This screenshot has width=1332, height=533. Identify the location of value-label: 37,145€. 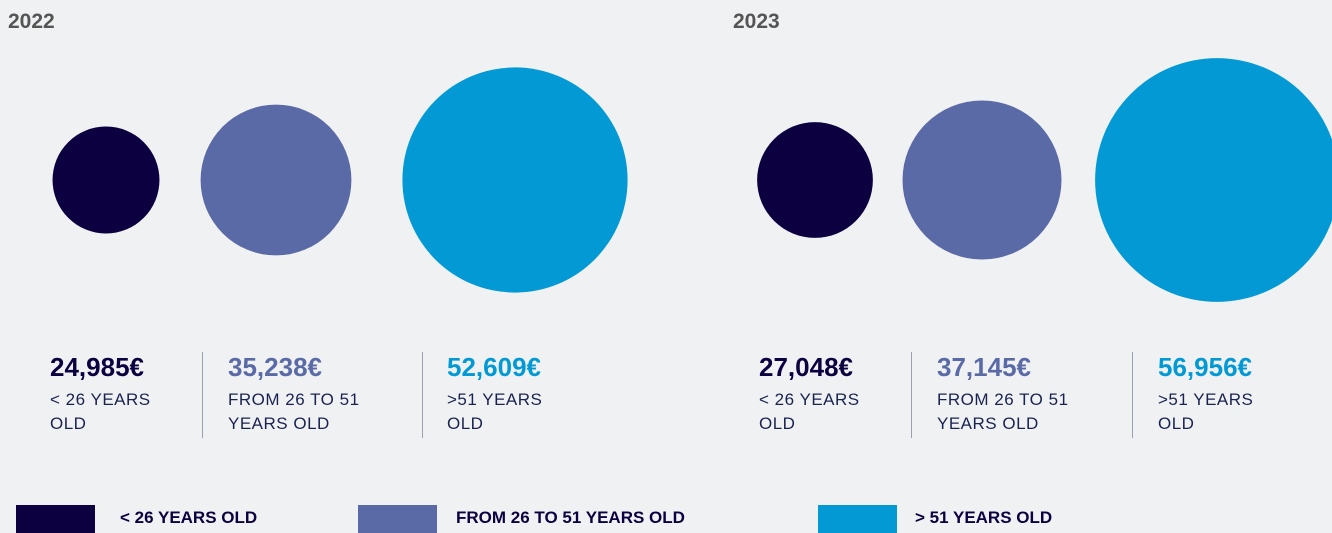
(984, 367).